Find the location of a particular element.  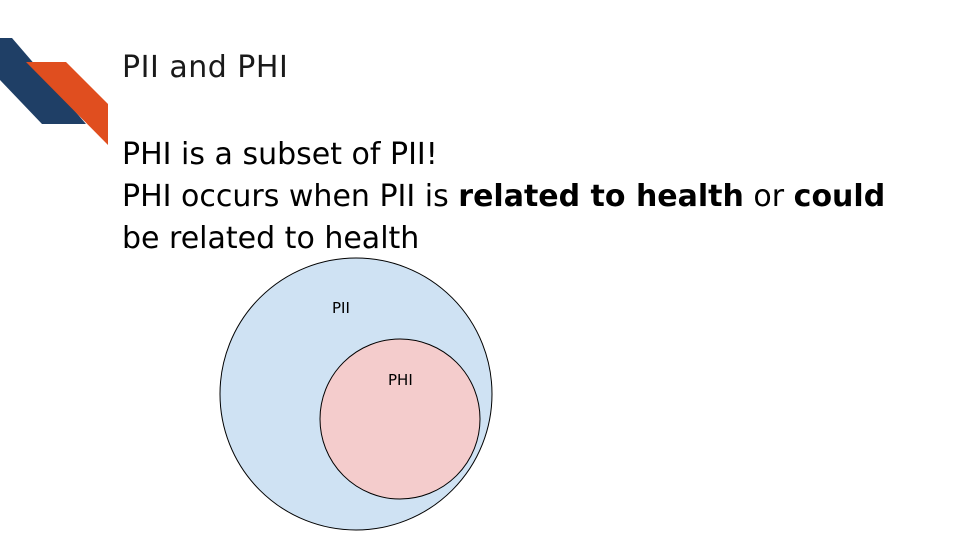

corner-decoration is located at coordinates (54, 91).